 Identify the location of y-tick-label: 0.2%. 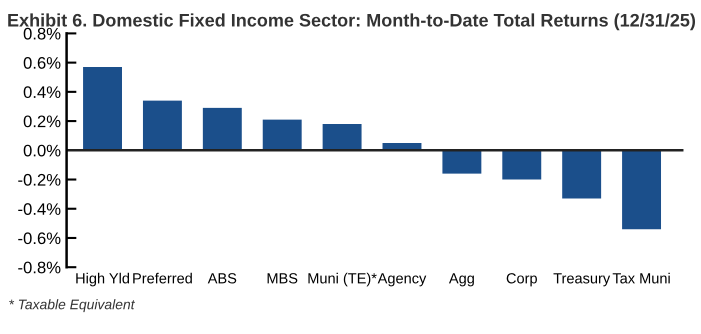
(42, 121).